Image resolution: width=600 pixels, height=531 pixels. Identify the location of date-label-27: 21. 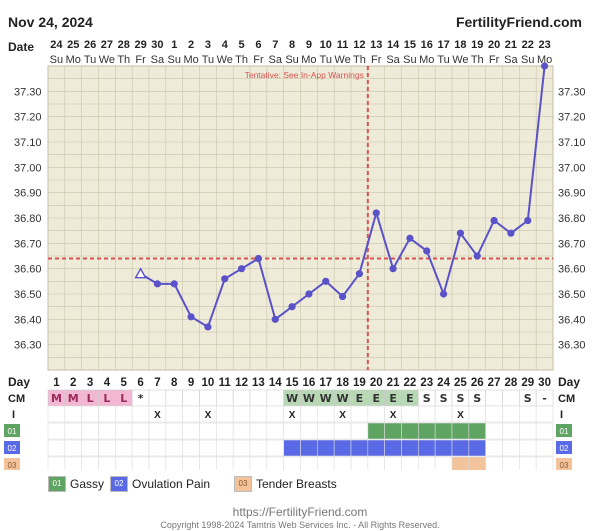
(511, 45).